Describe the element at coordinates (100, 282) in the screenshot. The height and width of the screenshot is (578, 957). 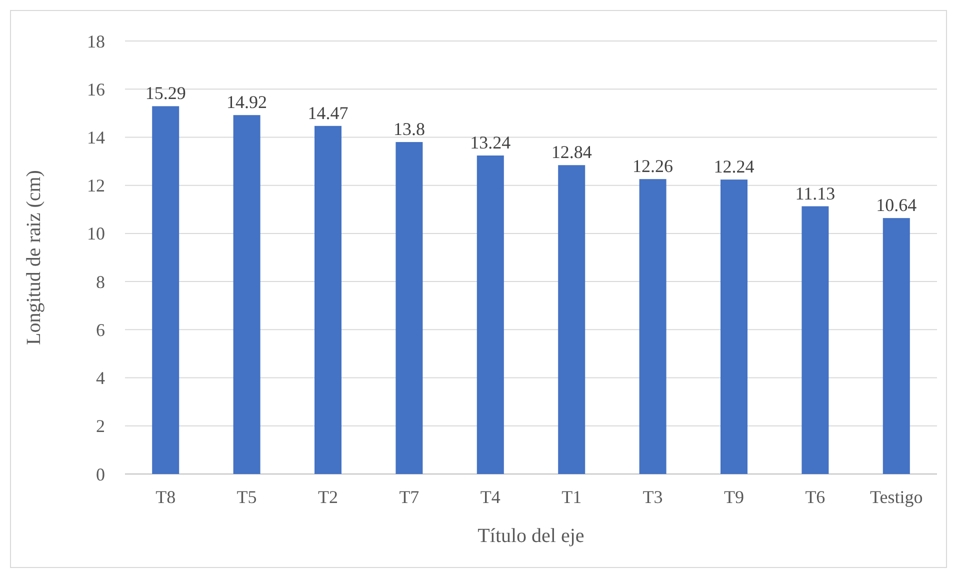
I see `y-tick-label: 8` at that location.